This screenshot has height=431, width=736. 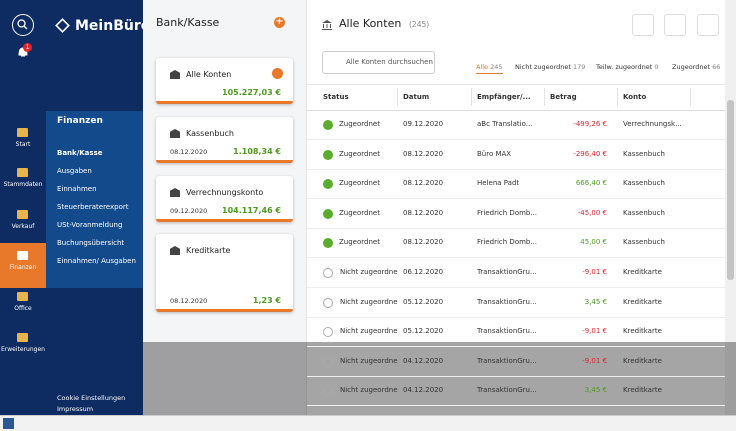 I want to click on nav-item: Finanzen, so click(x=23, y=267).